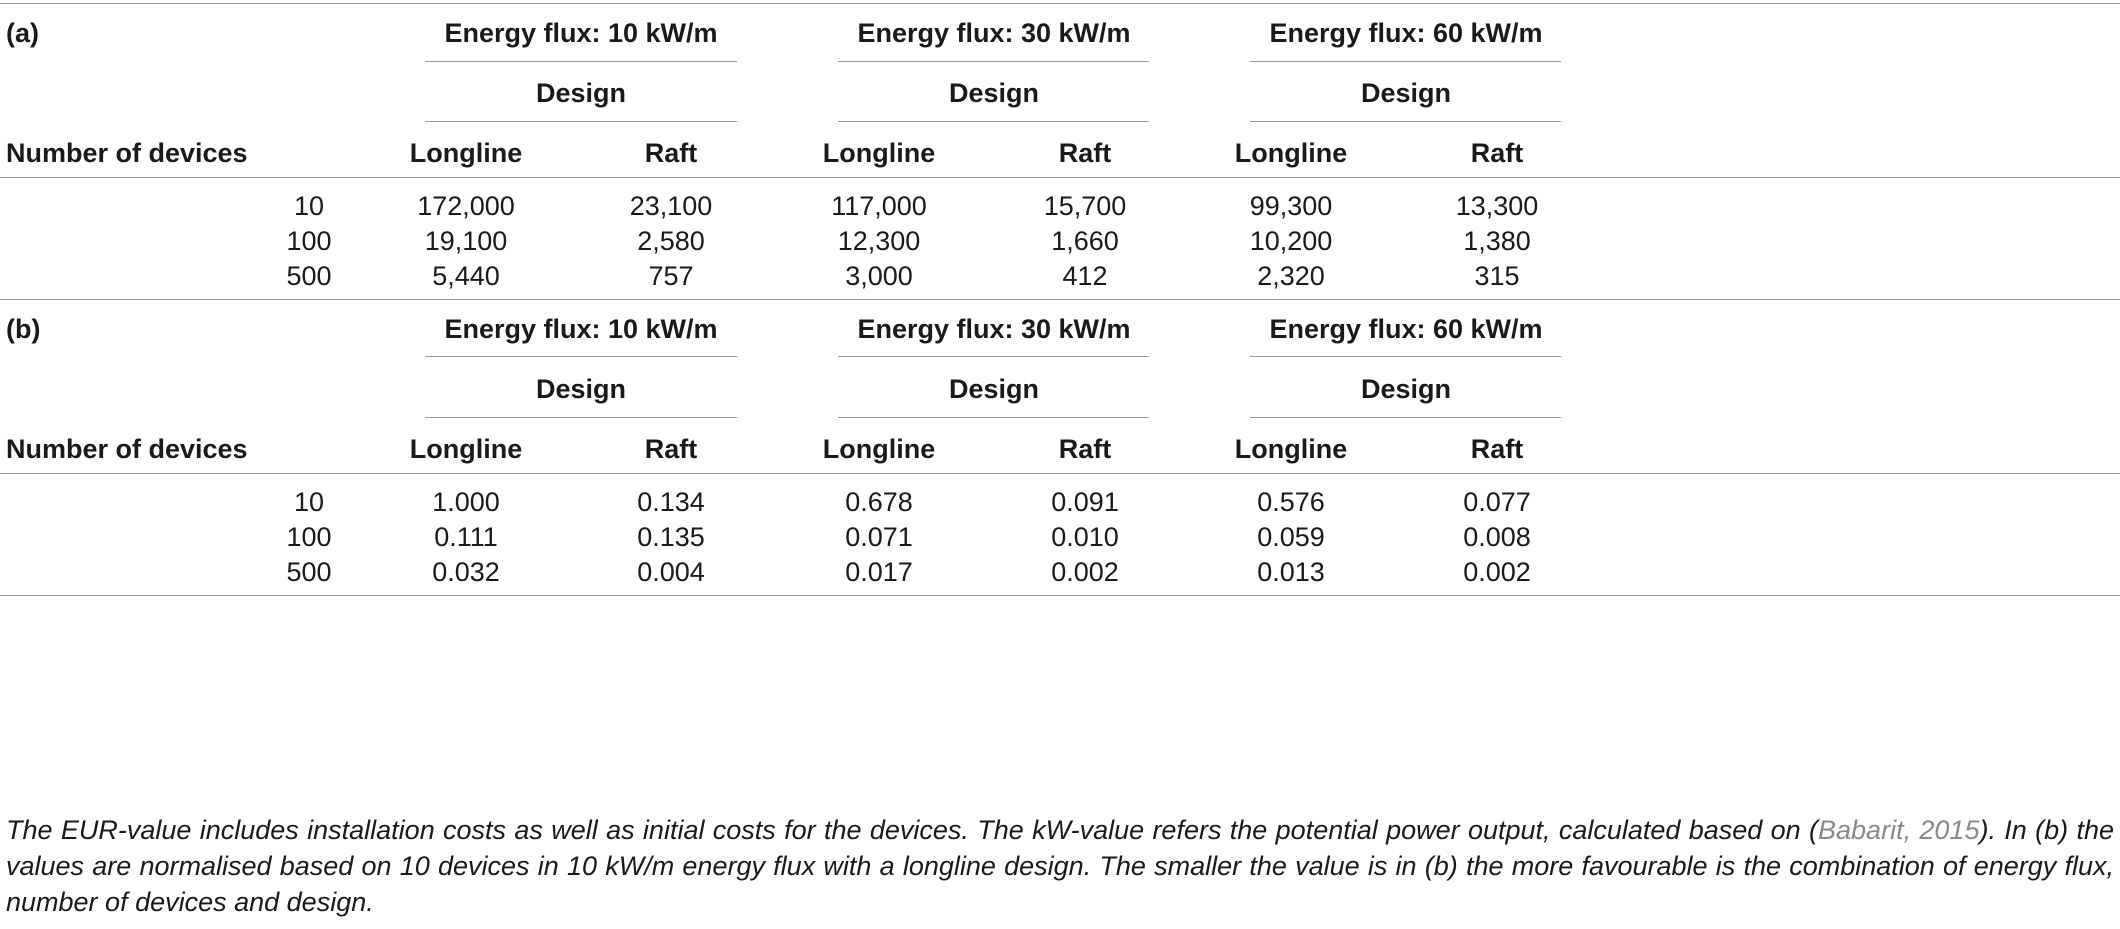 The image size is (2120, 929). What do you see at coordinates (879, 206) in the screenshot?
I see `table-cell: 117,000` at bounding box center [879, 206].